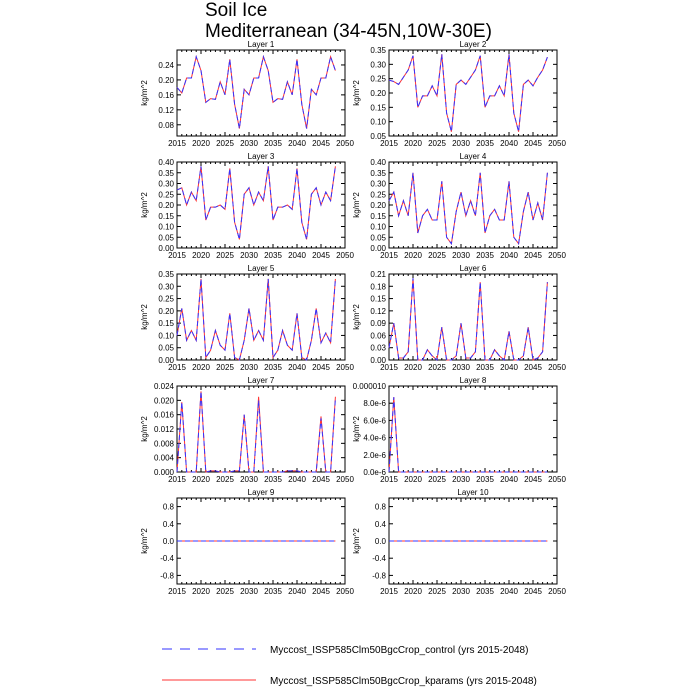 This screenshot has width=700, height=700. Describe the element at coordinates (374, 455) in the screenshot. I see `y-tick-label: 2.0e-6` at that location.